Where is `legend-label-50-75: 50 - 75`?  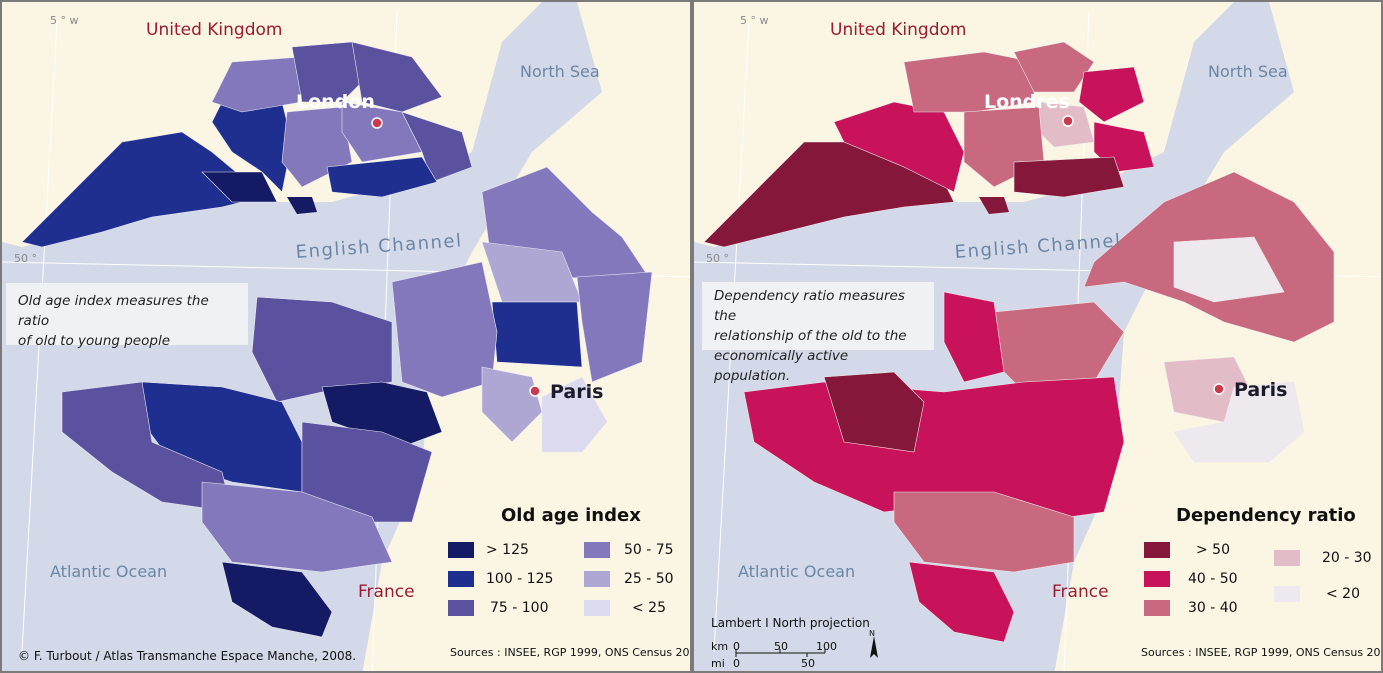 legend-label-50-75: 50 - 75 is located at coordinates (649, 550).